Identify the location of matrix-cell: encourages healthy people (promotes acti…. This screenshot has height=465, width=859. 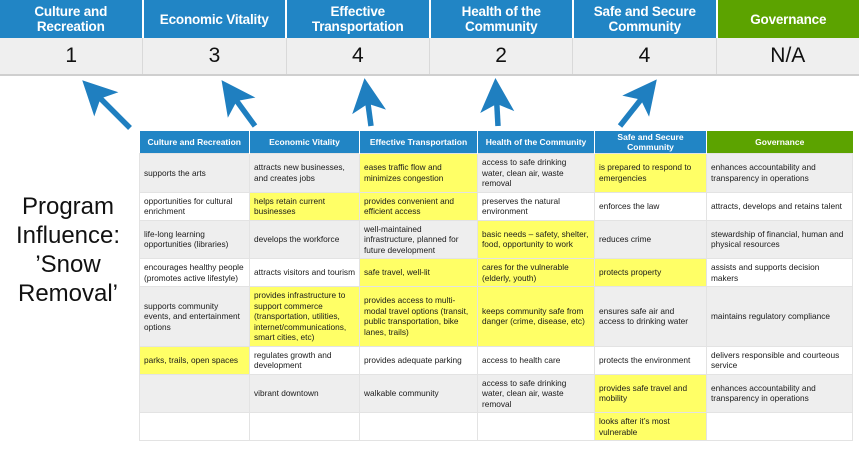
(194, 272).